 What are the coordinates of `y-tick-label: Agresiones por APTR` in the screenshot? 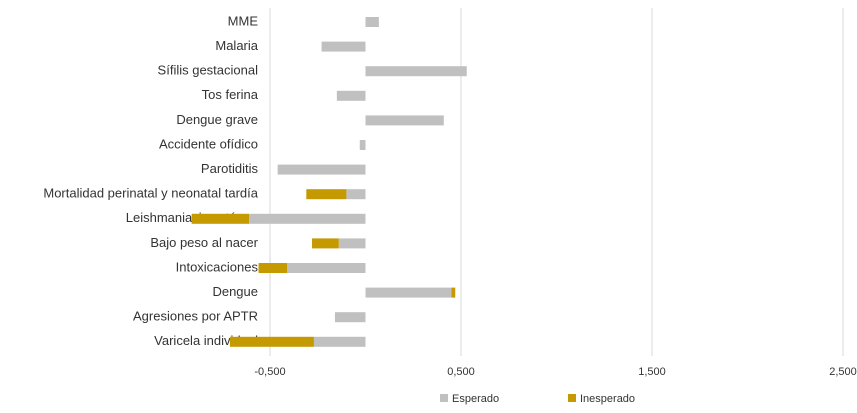 It's located at (195, 316).